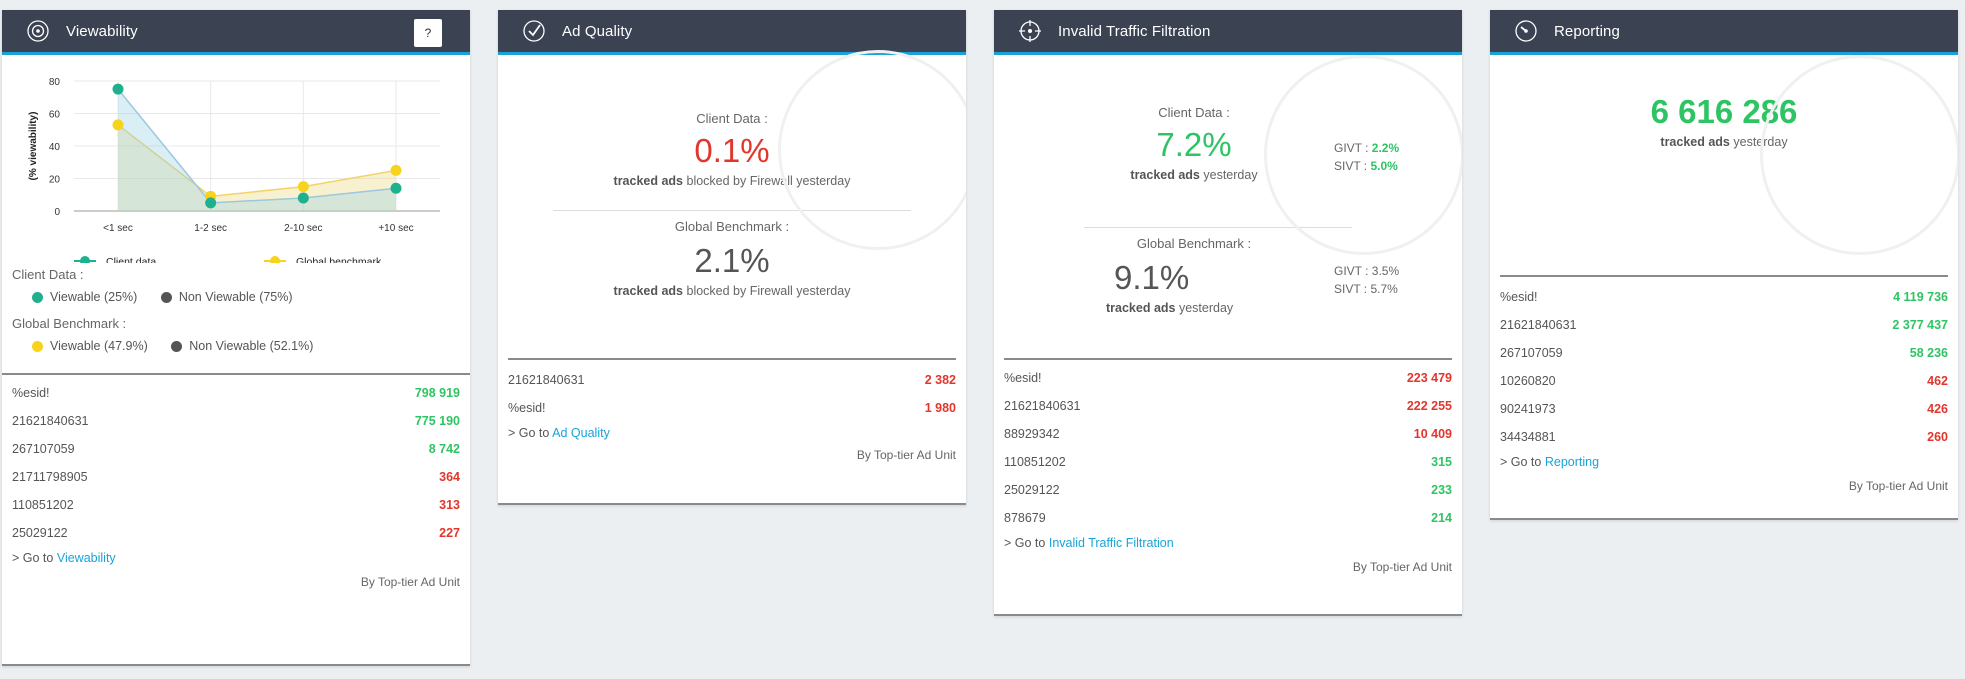 The height and width of the screenshot is (679, 1965). I want to click on goto-viewability: > Go to Viewability, so click(64, 558).